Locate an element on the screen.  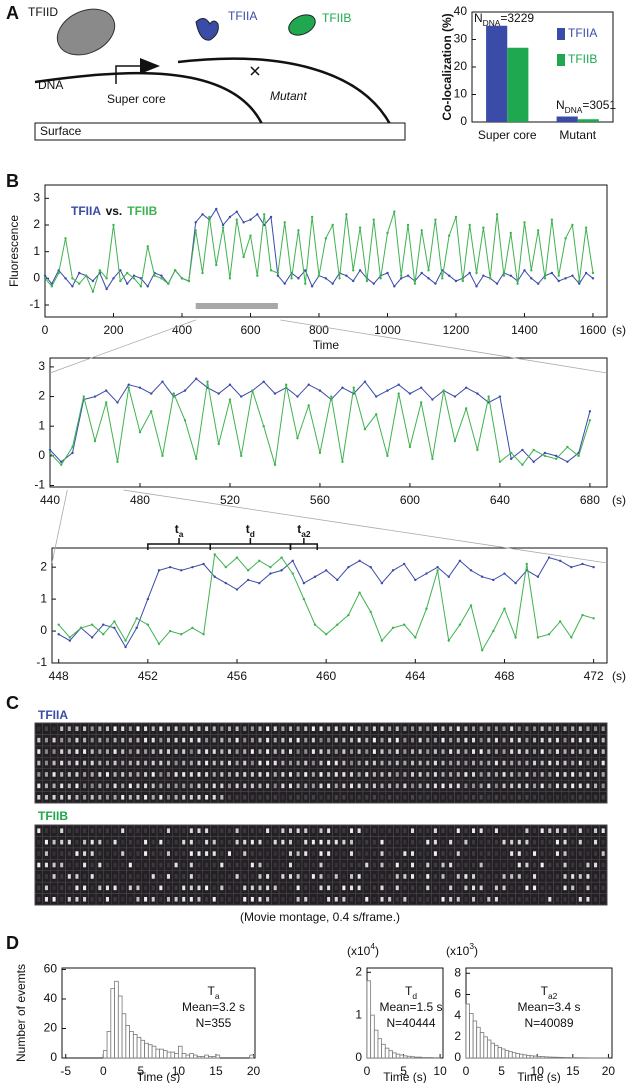
y-axis-label: Co-localization (%) is located at coordinates (447, 66).